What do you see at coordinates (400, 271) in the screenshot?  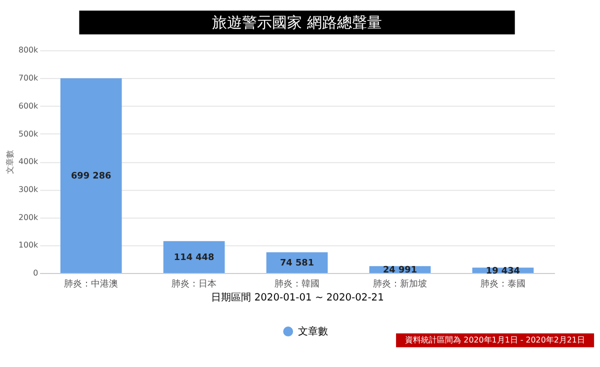 I see `text: 24 991` at bounding box center [400, 271].